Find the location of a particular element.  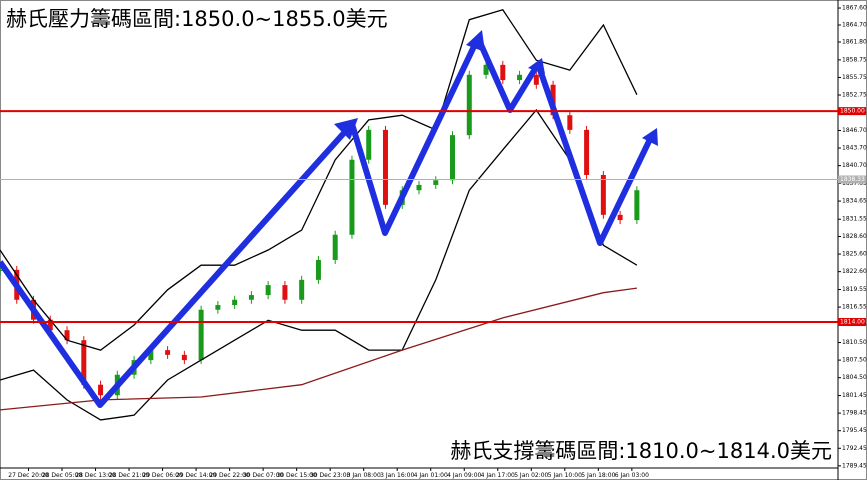

y-tick-label: 1822.60 is located at coordinates (854, 271).